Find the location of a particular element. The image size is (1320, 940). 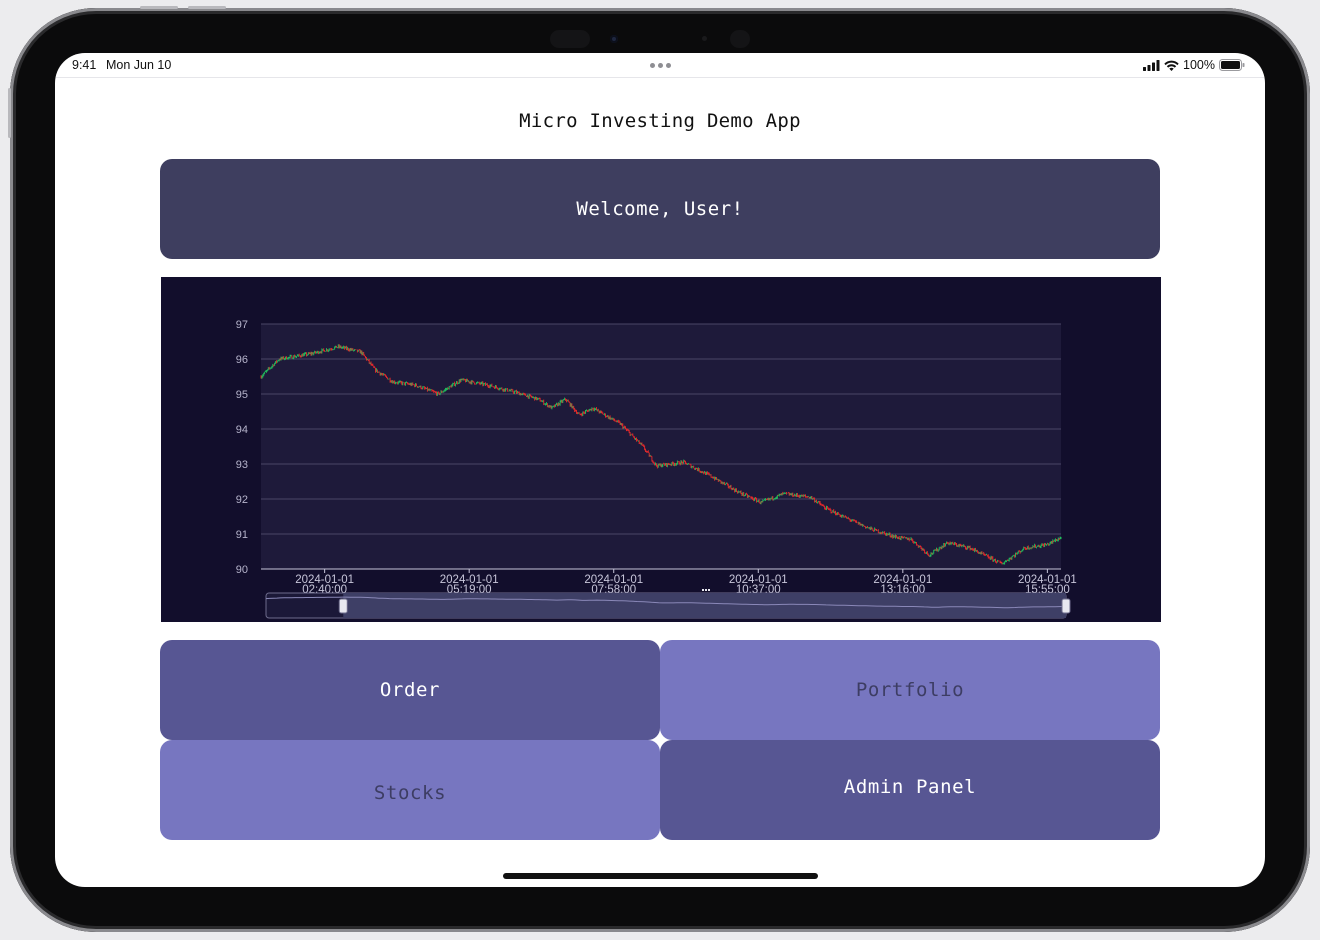

home-indicator is located at coordinates (660, 876).